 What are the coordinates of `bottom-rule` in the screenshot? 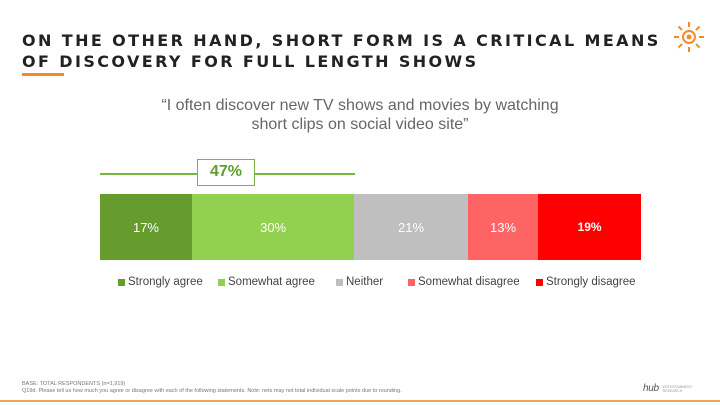 It's located at (360, 401).